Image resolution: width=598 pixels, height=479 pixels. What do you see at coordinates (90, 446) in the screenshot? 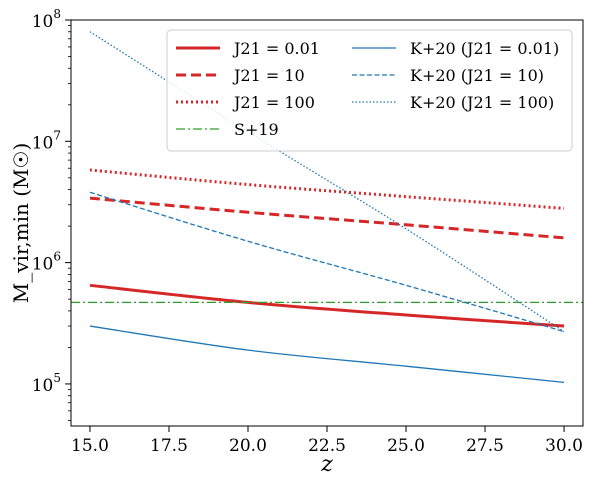
I see `x-tick-label: 15.0` at bounding box center [90, 446].